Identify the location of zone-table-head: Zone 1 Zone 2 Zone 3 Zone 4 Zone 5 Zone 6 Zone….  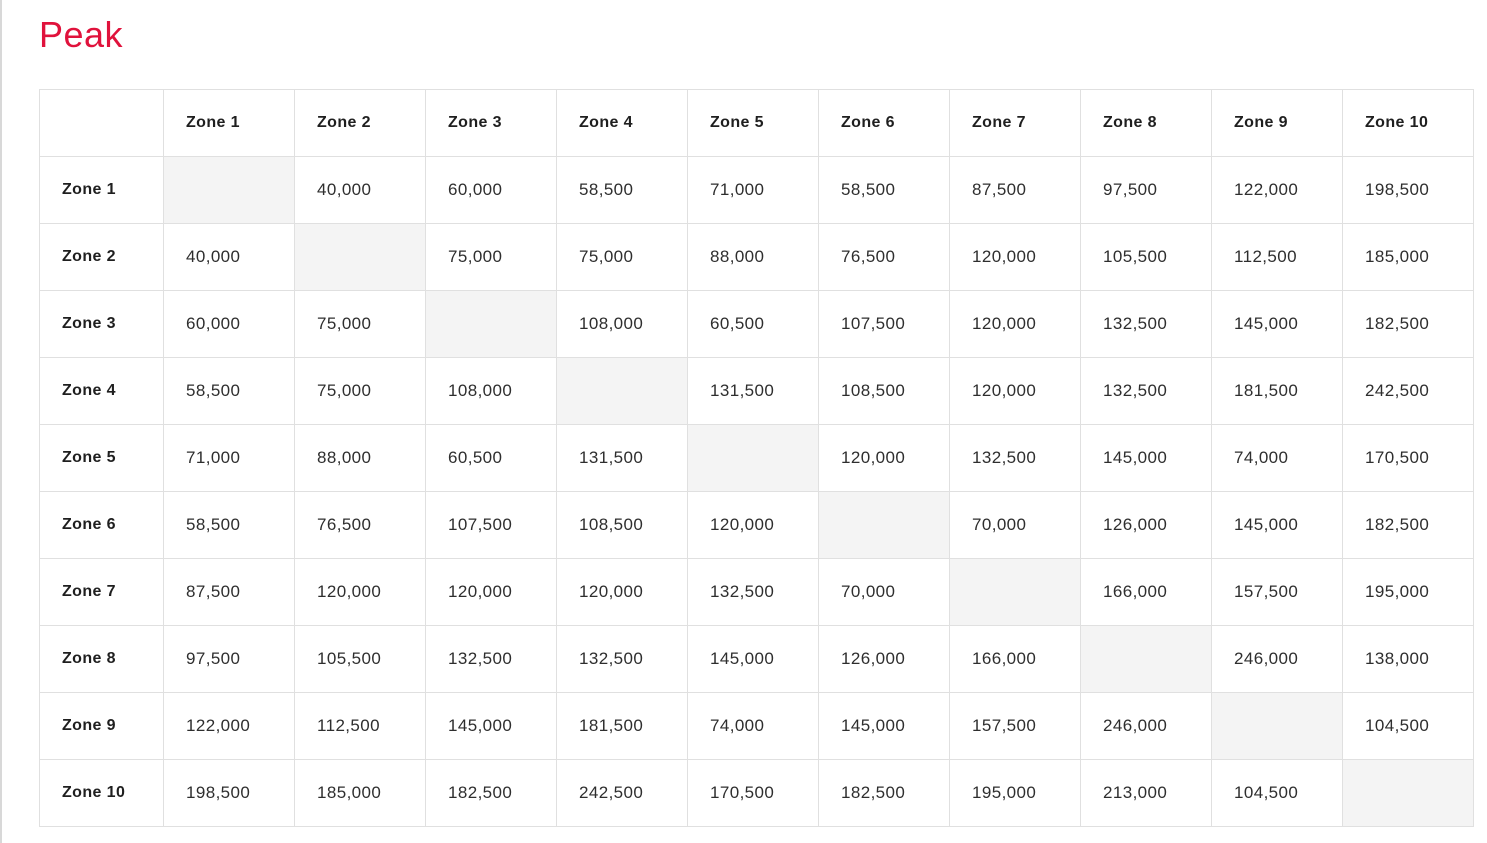
(756, 123).